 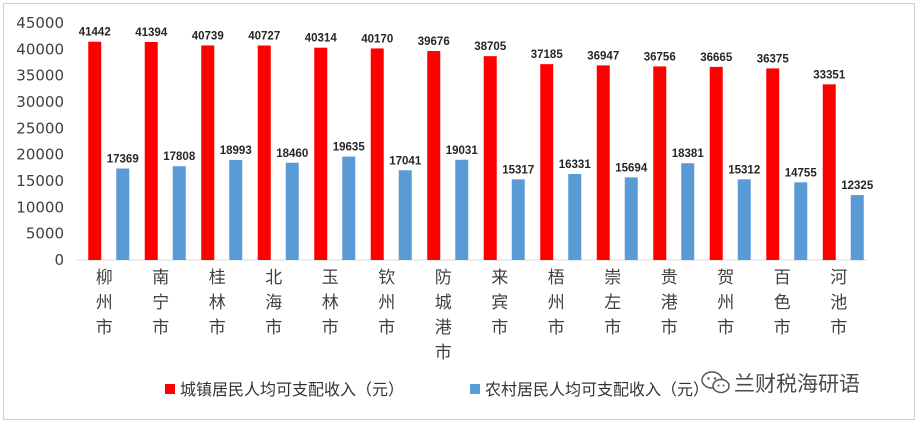 I want to click on y-tick-label: 25000, so click(x=40, y=128).